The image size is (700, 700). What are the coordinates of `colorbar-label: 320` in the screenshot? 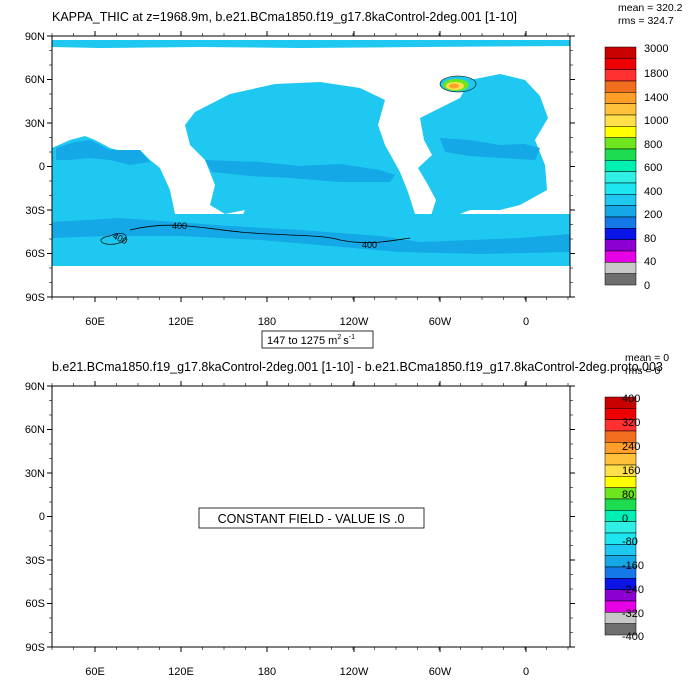 It's located at (631, 423).